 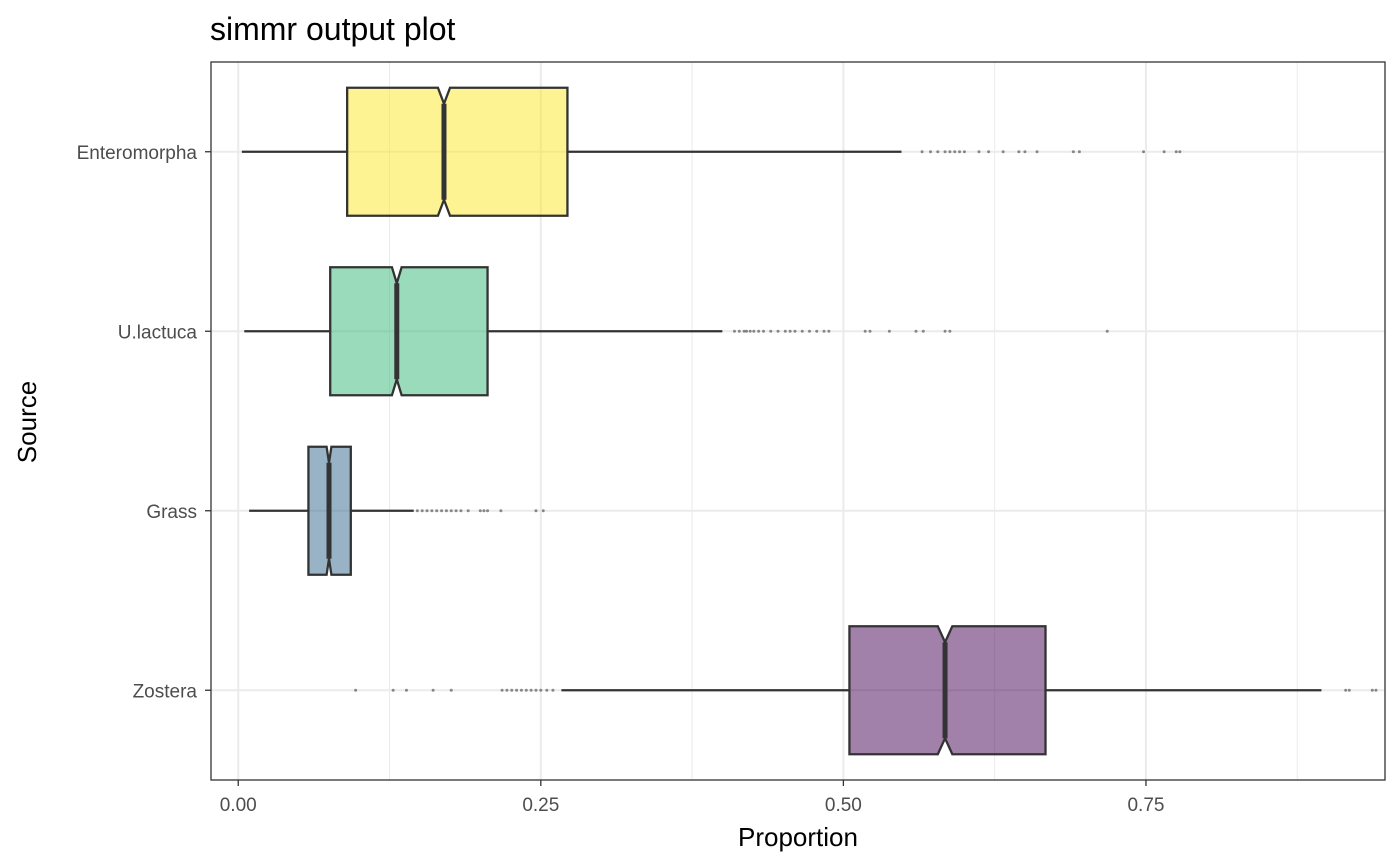 What do you see at coordinates (798, 837) in the screenshot?
I see `x-axis-title: Proportion` at bounding box center [798, 837].